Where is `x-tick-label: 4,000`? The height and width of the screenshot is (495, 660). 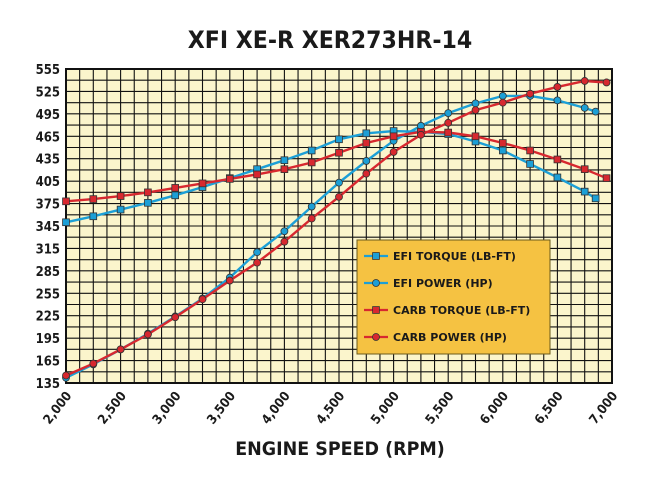 x-tick-label: 4,000 is located at coordinates (276, 408).